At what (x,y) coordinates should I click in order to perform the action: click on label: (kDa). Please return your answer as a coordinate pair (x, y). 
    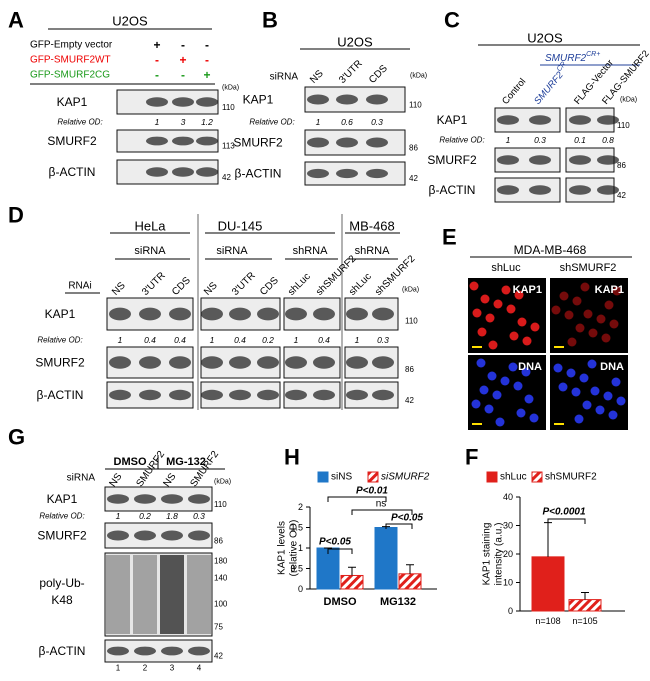
    Looking at the image, I should click on (222, 482).